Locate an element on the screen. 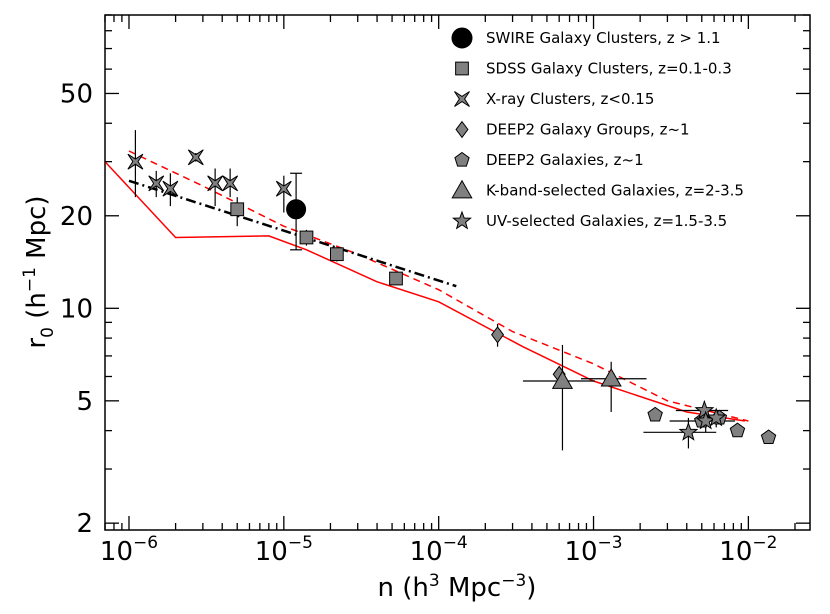  legend-label: SDSS Galaxy Clusters, z=0.1-0.3 is located at coordinates (609, 69).